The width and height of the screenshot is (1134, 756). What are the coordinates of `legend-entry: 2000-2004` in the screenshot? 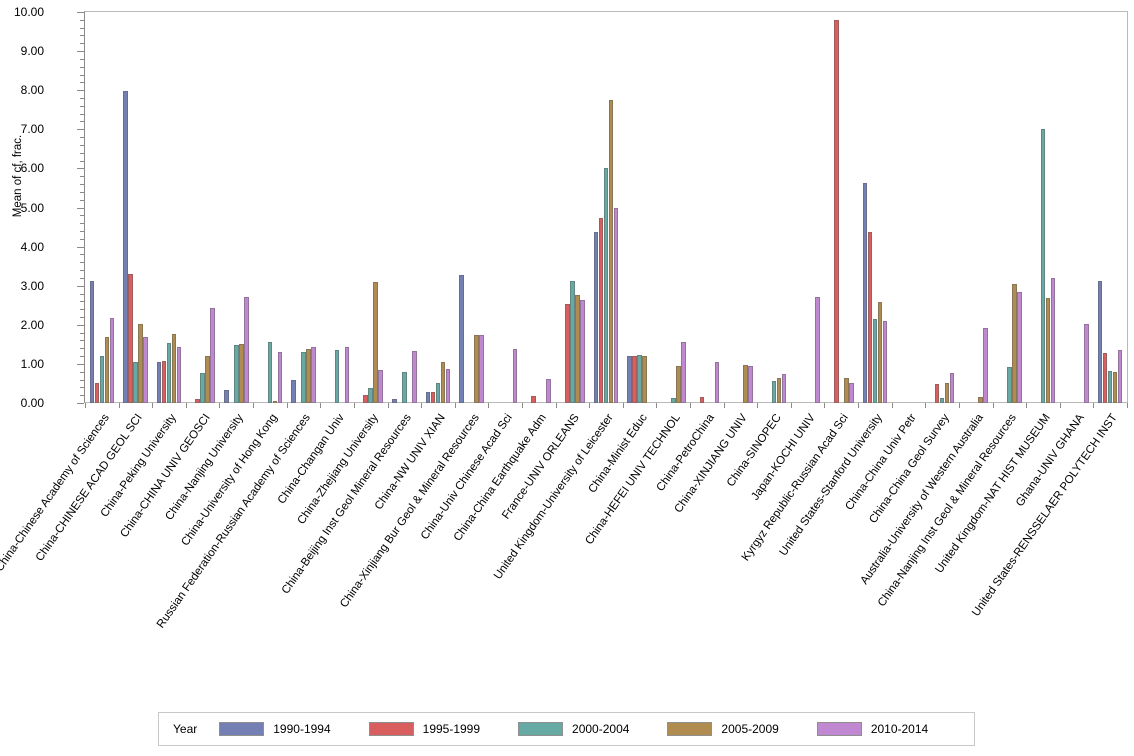 It's located at (573, 729).